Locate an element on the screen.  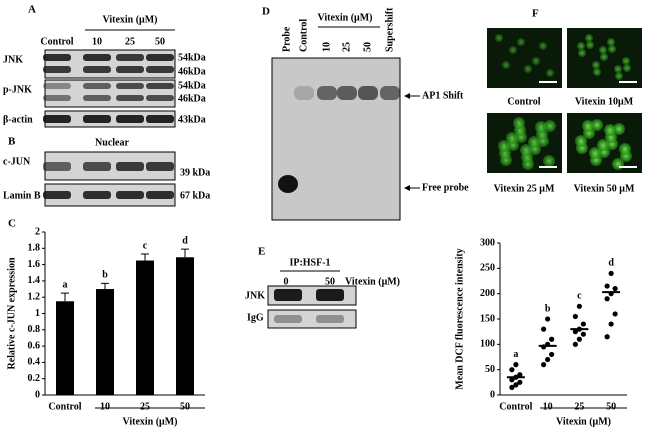
panel-label: F is located at coordinates (535, 14).